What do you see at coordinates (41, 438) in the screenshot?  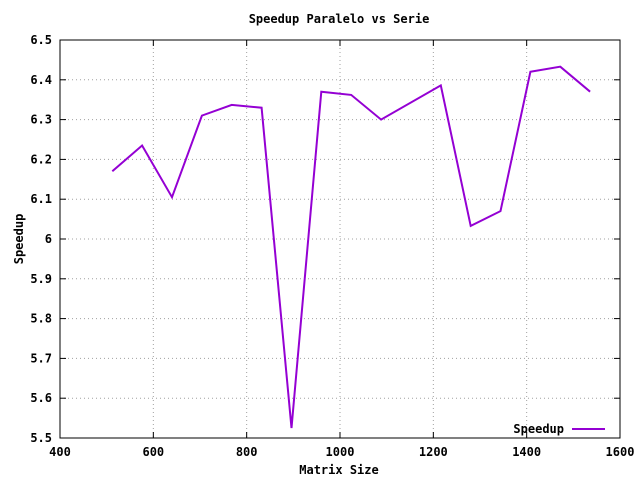 I see `y-tick-label: 5.5` at bounding box center [41, 438].